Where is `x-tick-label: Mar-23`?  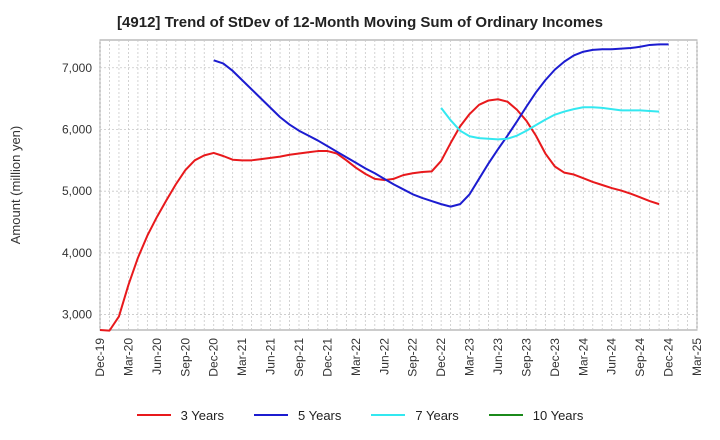
x-tick-label: Mar-23 is located at coordinates (470, 357).